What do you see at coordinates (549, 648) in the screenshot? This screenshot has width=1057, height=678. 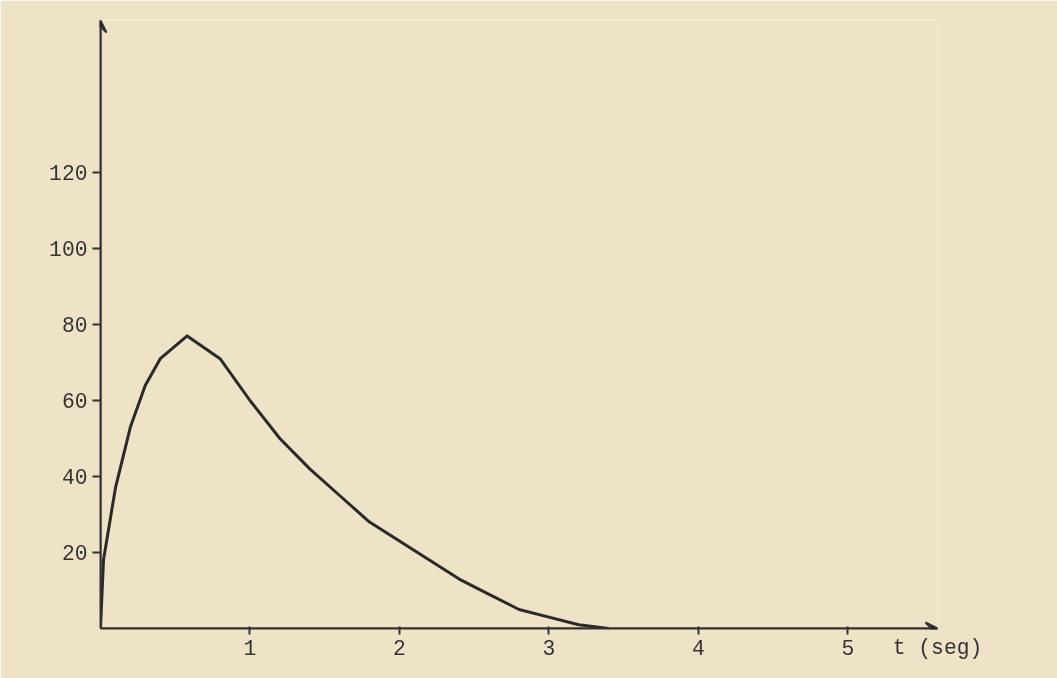 I see `x-tick-label: 3` at bounding box center [549, 648].